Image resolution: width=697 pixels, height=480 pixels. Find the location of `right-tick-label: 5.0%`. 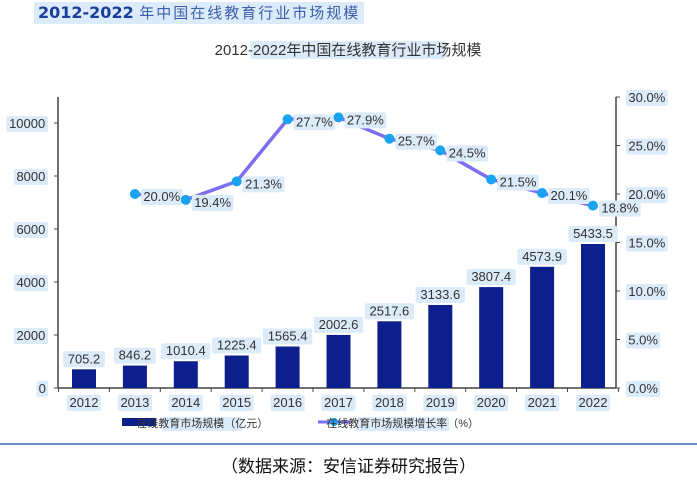

right-tick-label: 5.0% is located at coordinates (643, 340).